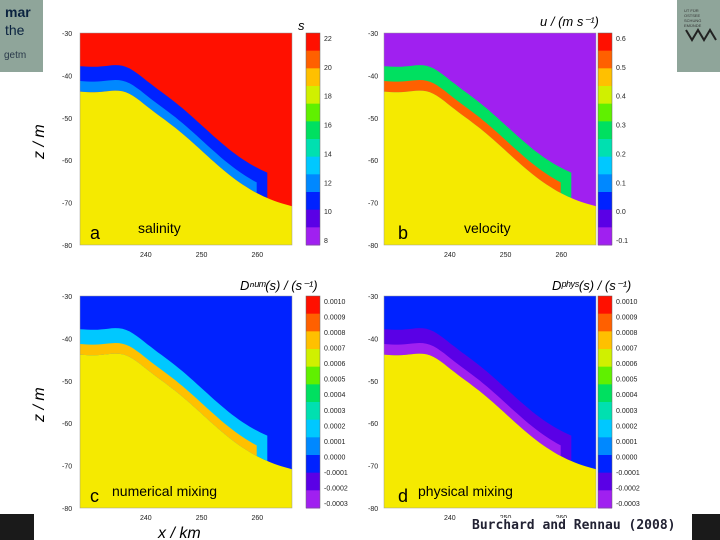 This screenshot has width=720, height=540. What do you see at coordinates (621, 126) in the screenshot?
I see `colorbar-tick-label: 0.3` at bounding box center [621, 126].